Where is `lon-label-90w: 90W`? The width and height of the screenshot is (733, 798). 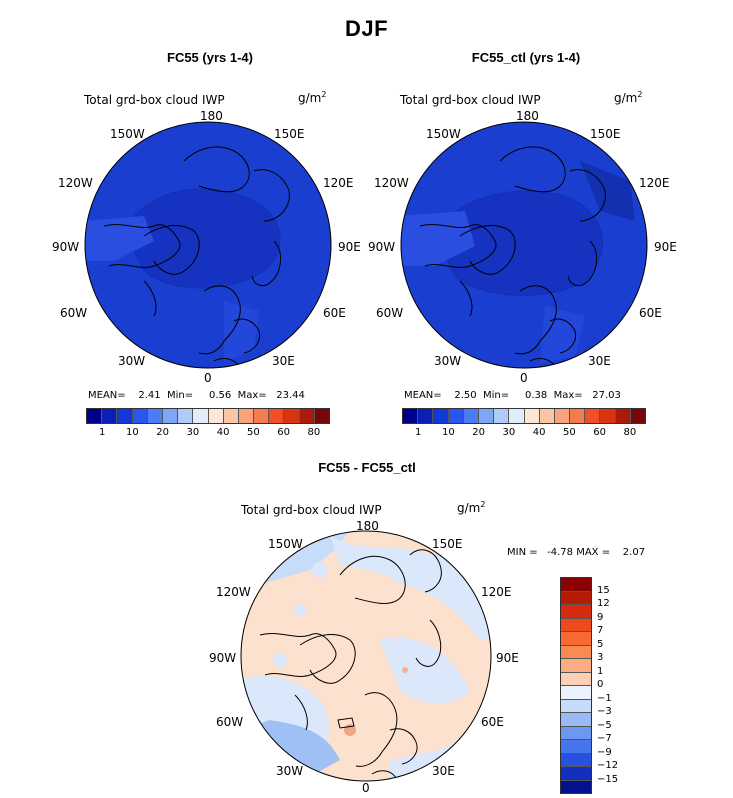
lon-label-90w: 90W is located at coordinates (382, 247).